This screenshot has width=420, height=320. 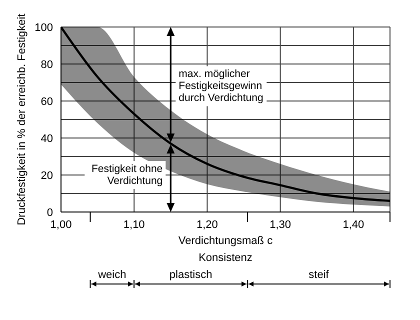 I want to click on y-tick-label: 100, so click(x=43, y=28).